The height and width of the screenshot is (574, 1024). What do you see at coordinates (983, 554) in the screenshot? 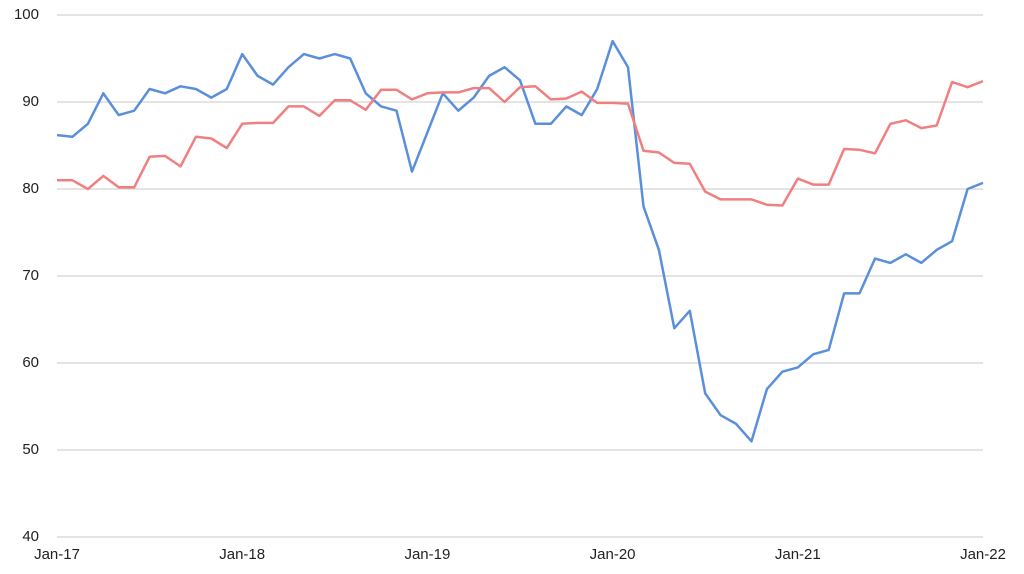
I see `x-tick-label: Jan-22` at bounding box center [983, 554].